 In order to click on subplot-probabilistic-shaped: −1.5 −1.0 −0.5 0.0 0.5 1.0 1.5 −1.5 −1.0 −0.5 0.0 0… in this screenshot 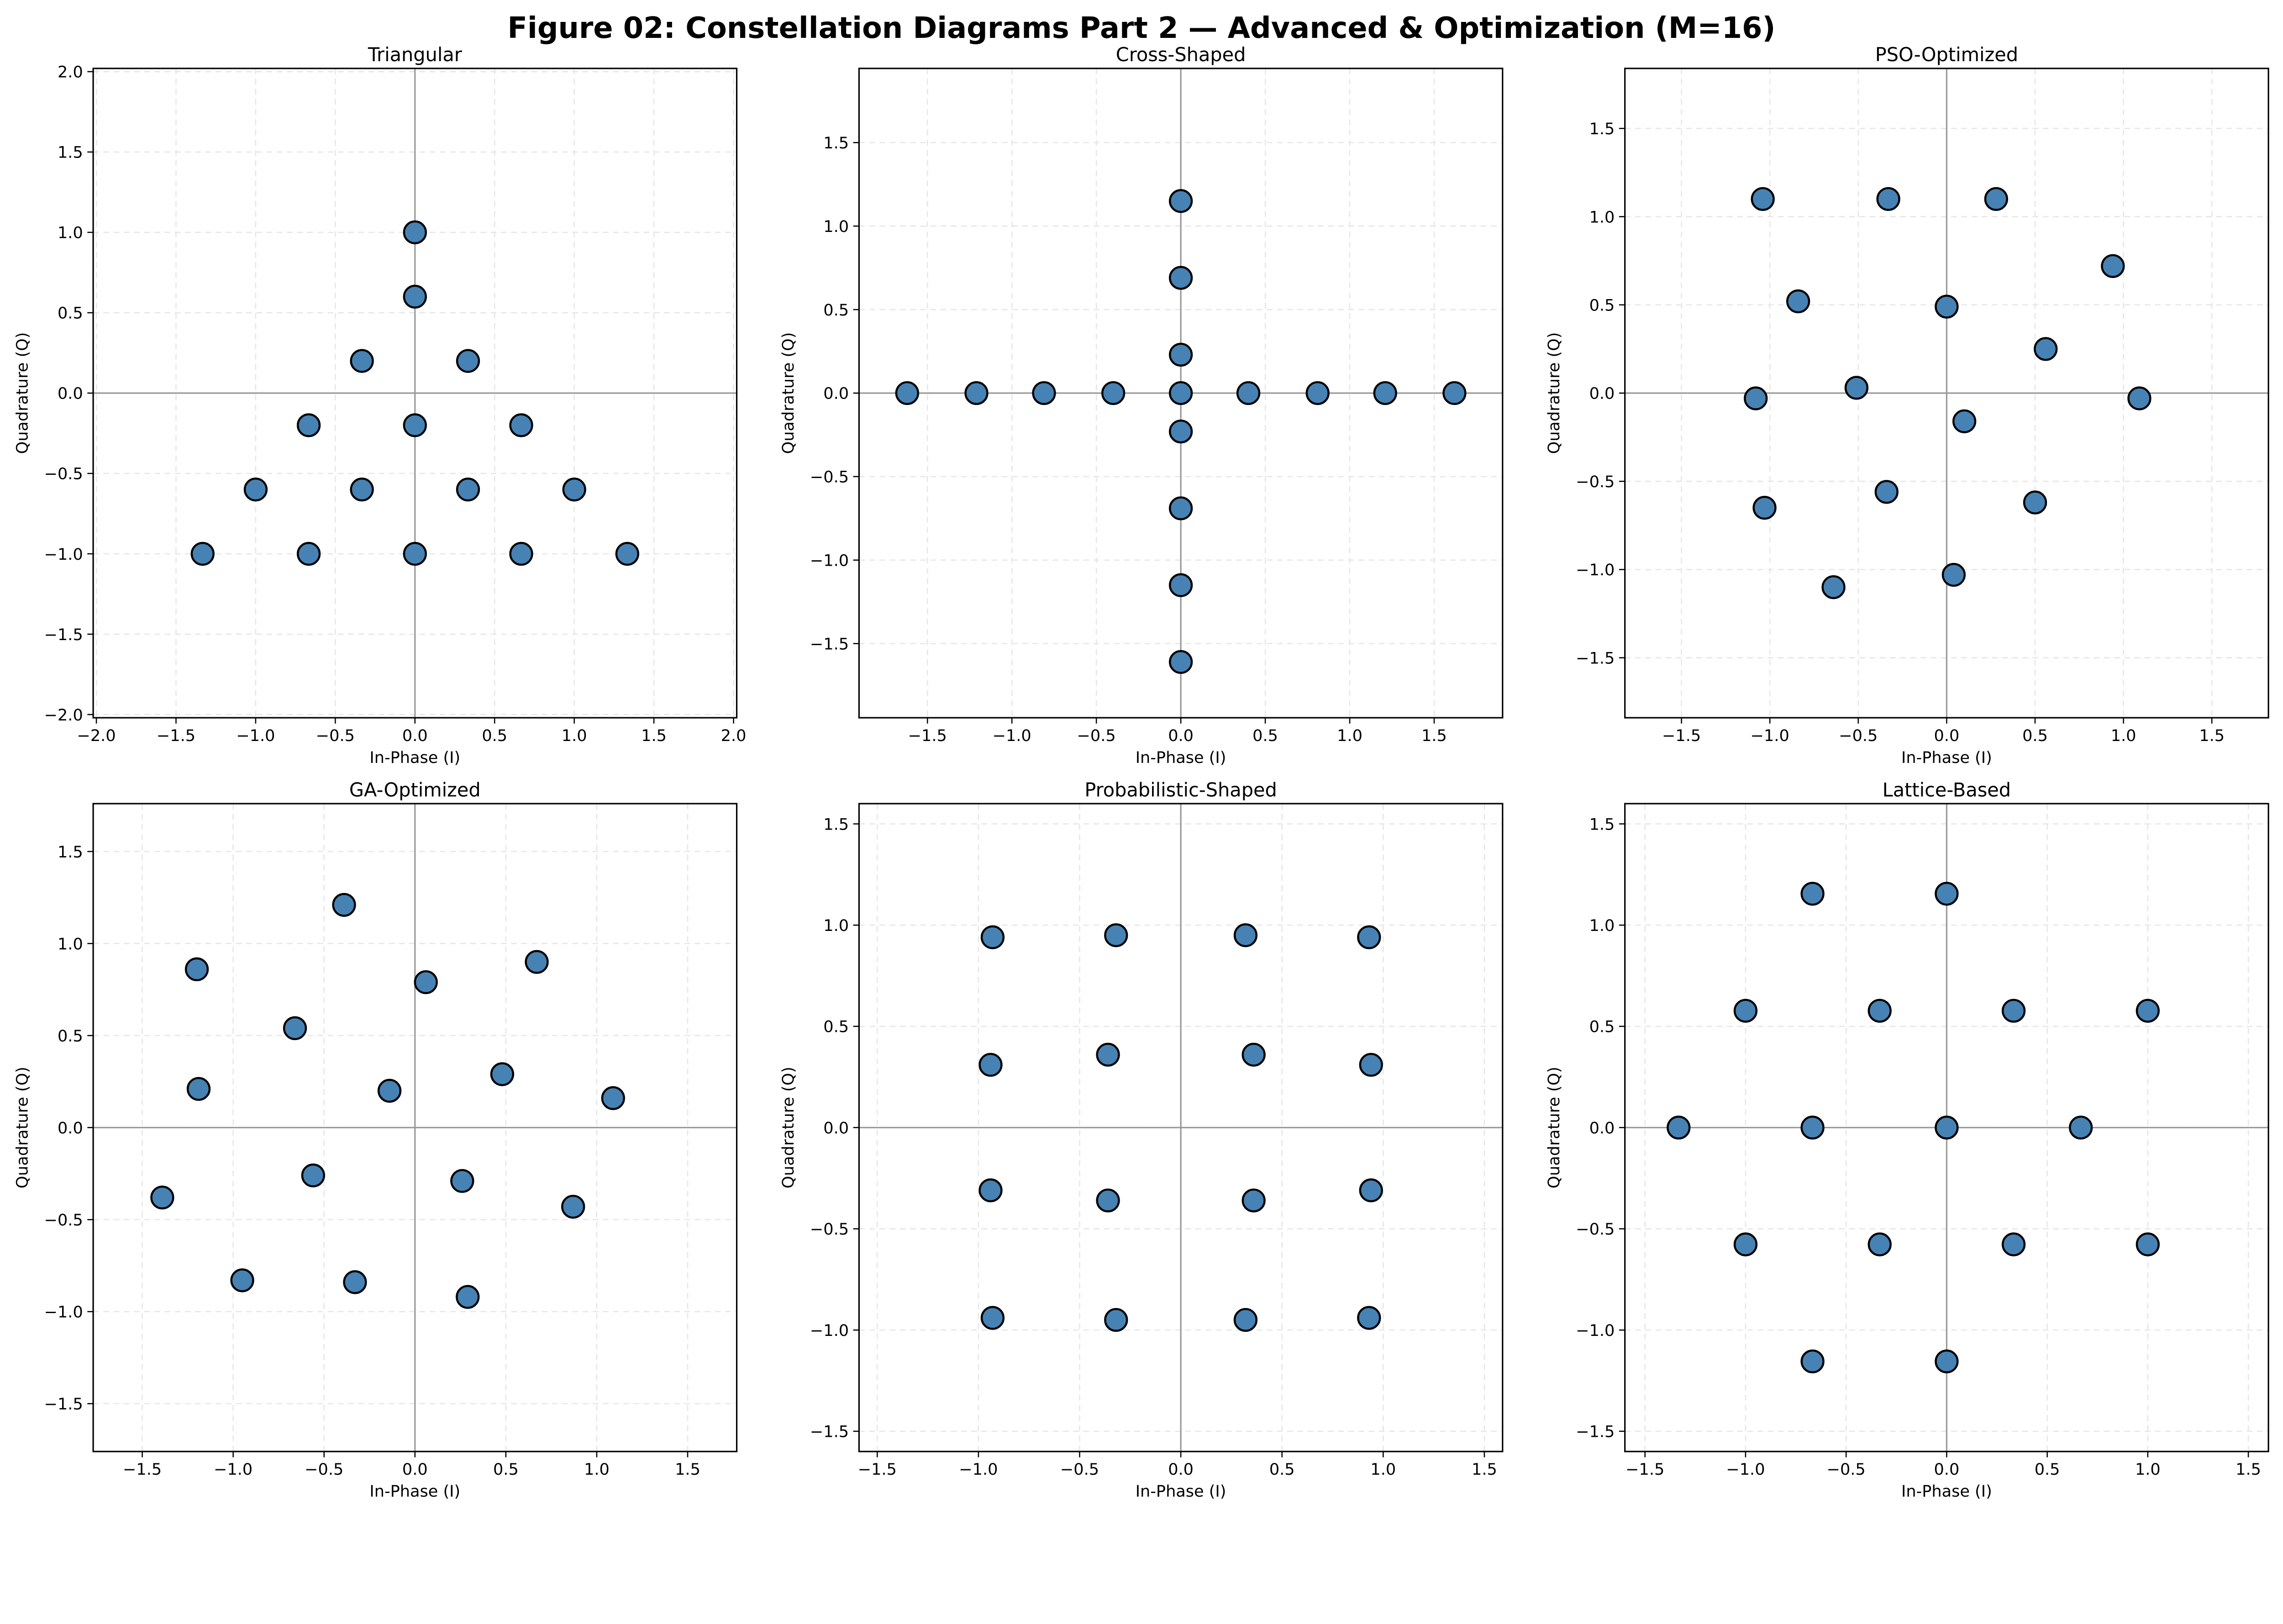, I will do `click(1141, 1140)`.